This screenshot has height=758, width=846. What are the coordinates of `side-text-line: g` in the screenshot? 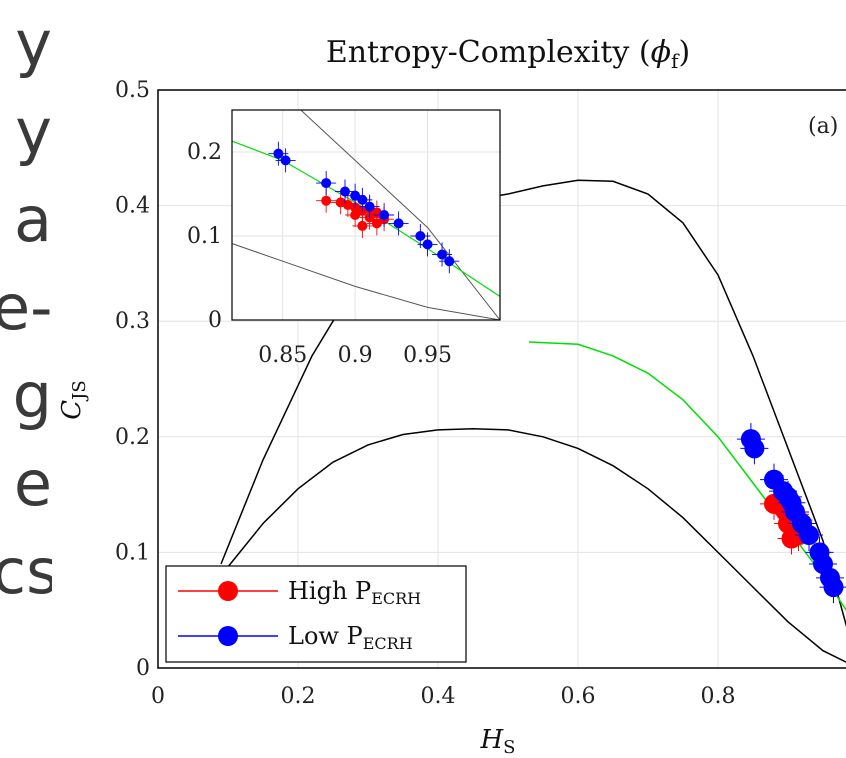 It's located at (32, 395).